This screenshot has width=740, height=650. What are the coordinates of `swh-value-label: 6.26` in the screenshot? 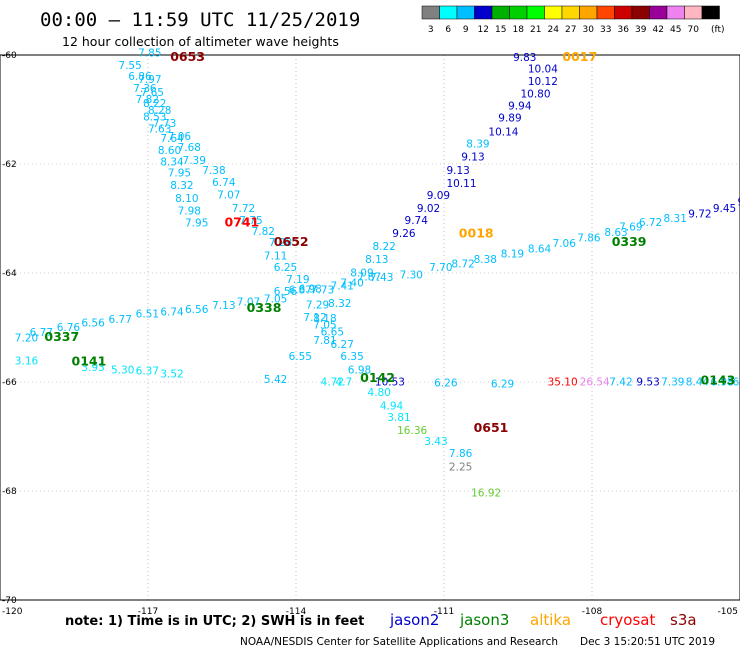 It's located at (446, 383).